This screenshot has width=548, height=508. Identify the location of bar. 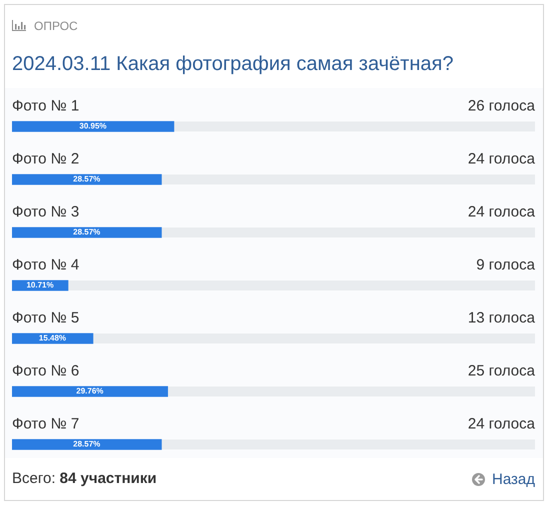
(53, 338).